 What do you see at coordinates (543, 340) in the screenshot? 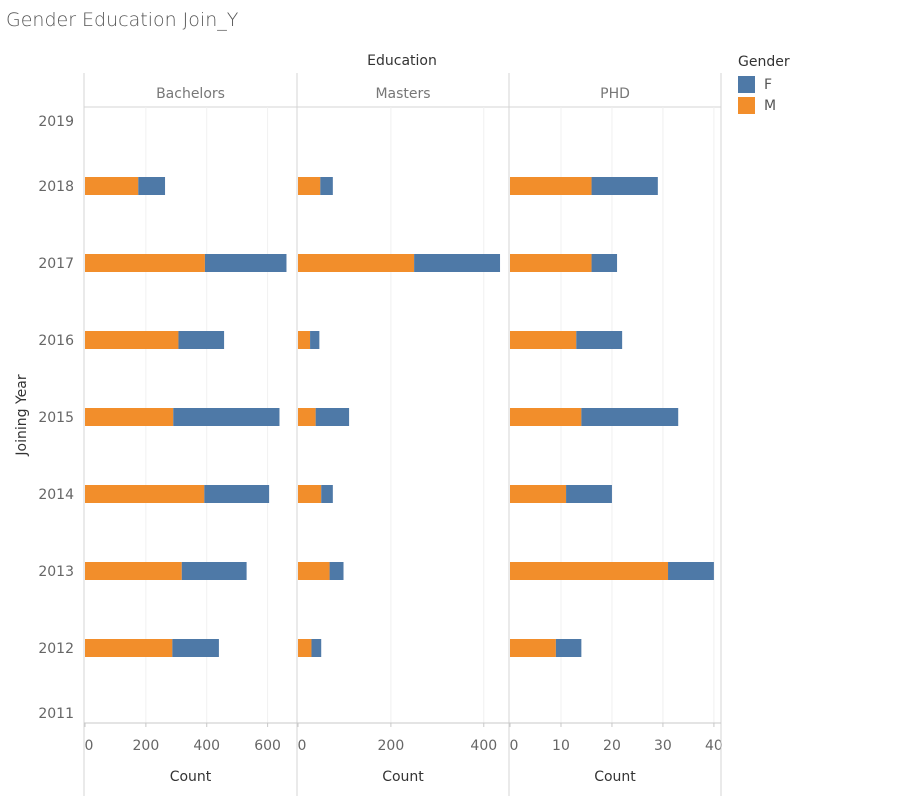
I see `bar-phd-2016-m` at bounding box center [543, 340].